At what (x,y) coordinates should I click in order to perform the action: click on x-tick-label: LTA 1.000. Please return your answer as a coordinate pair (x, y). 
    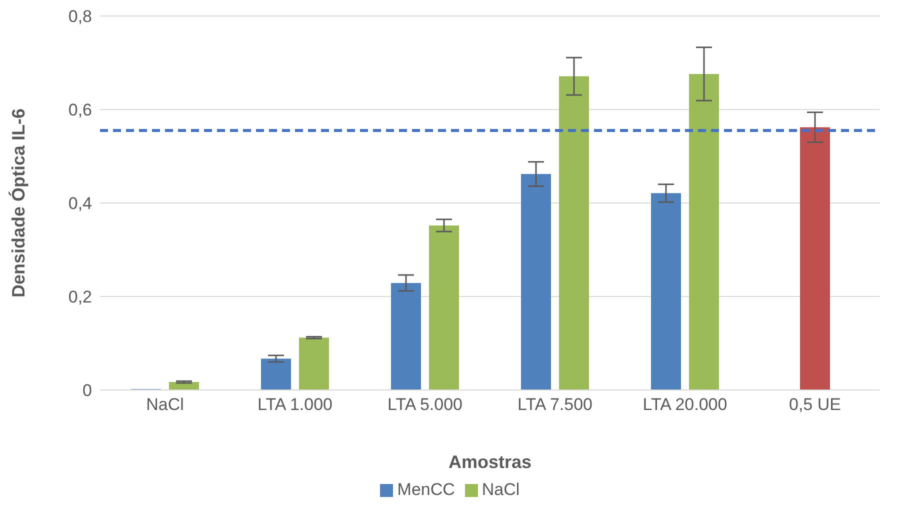
    Looking at the image, I should click on (295, 404).